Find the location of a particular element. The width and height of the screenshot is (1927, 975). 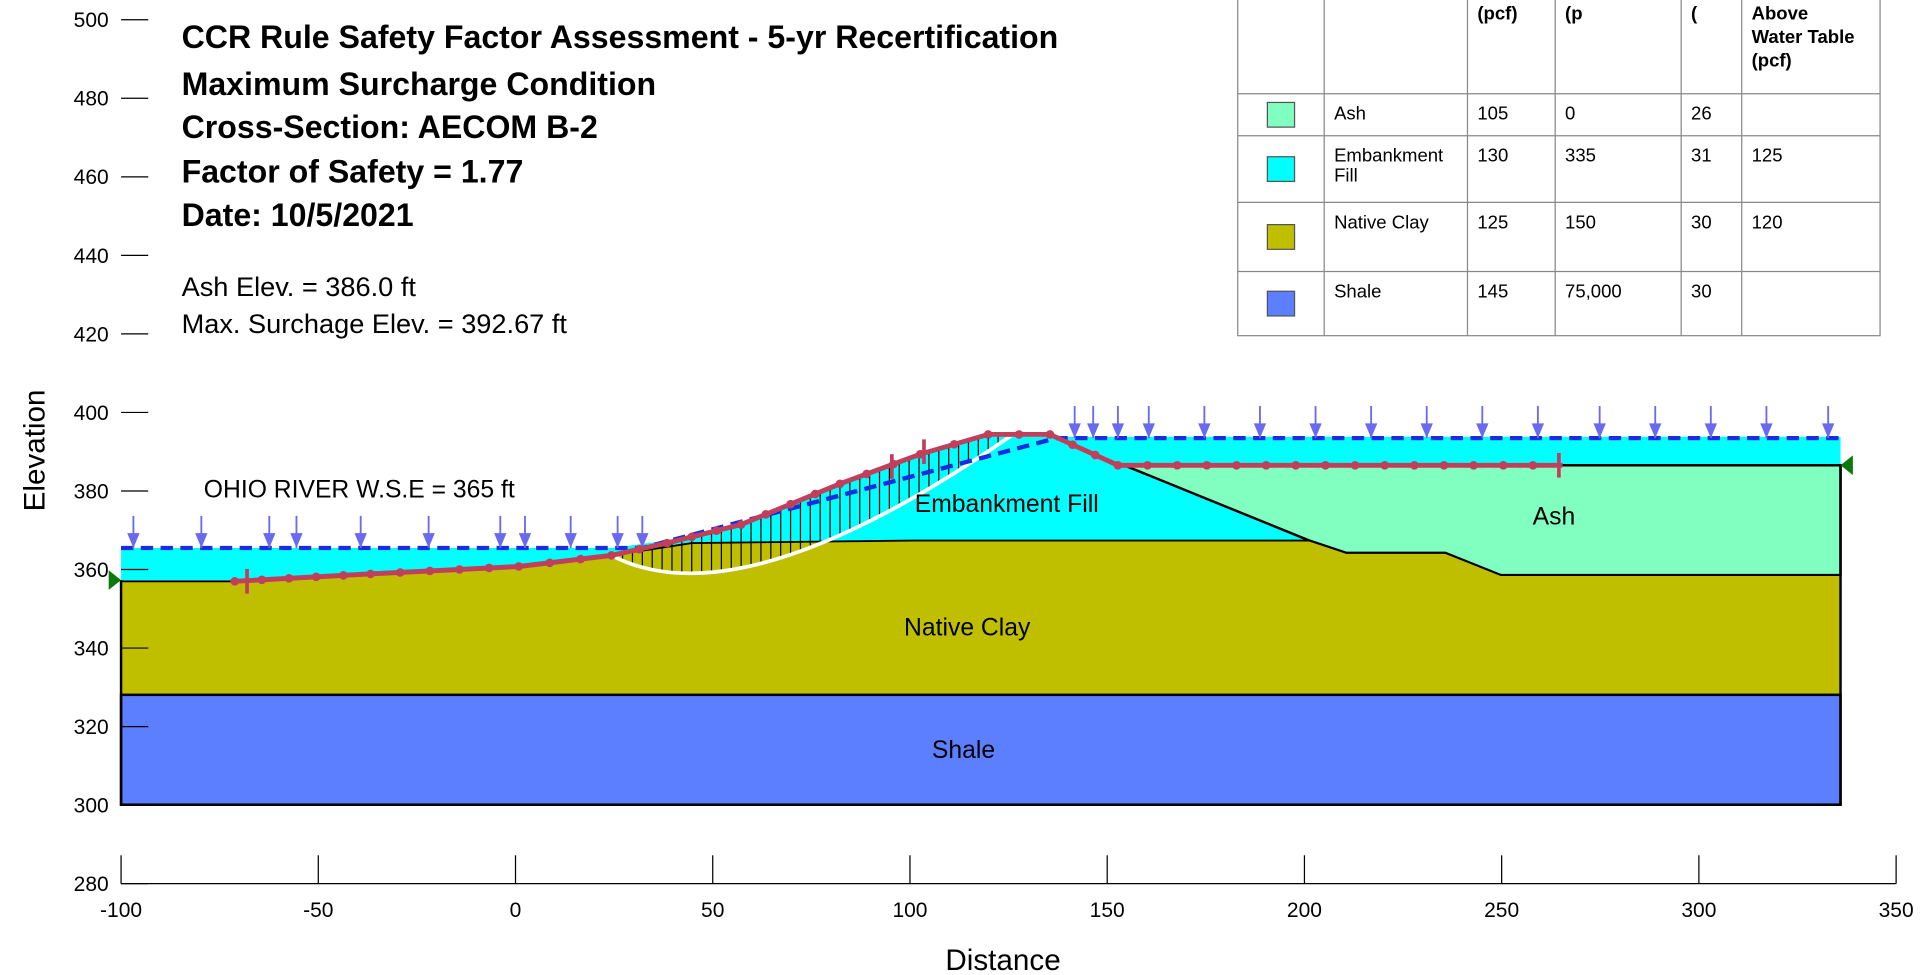

layer-label: Ash is located at coordinates (1554, 517).